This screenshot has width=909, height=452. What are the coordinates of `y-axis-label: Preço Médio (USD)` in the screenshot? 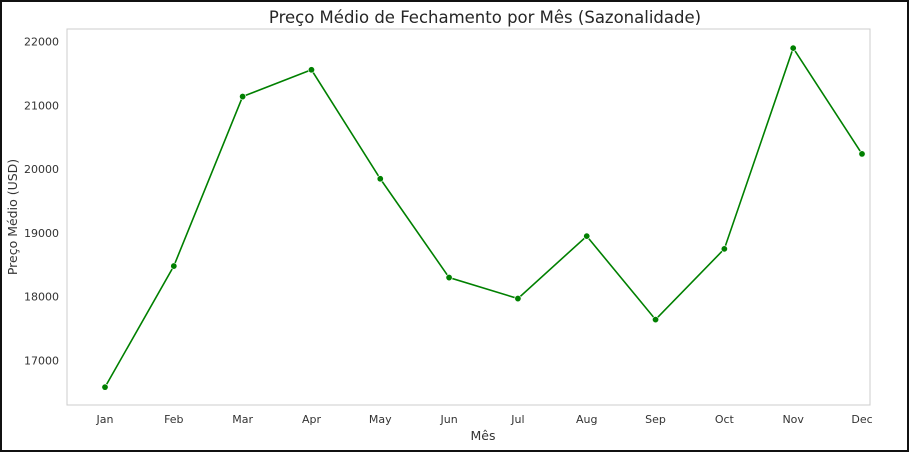 It's located at (12, 217).